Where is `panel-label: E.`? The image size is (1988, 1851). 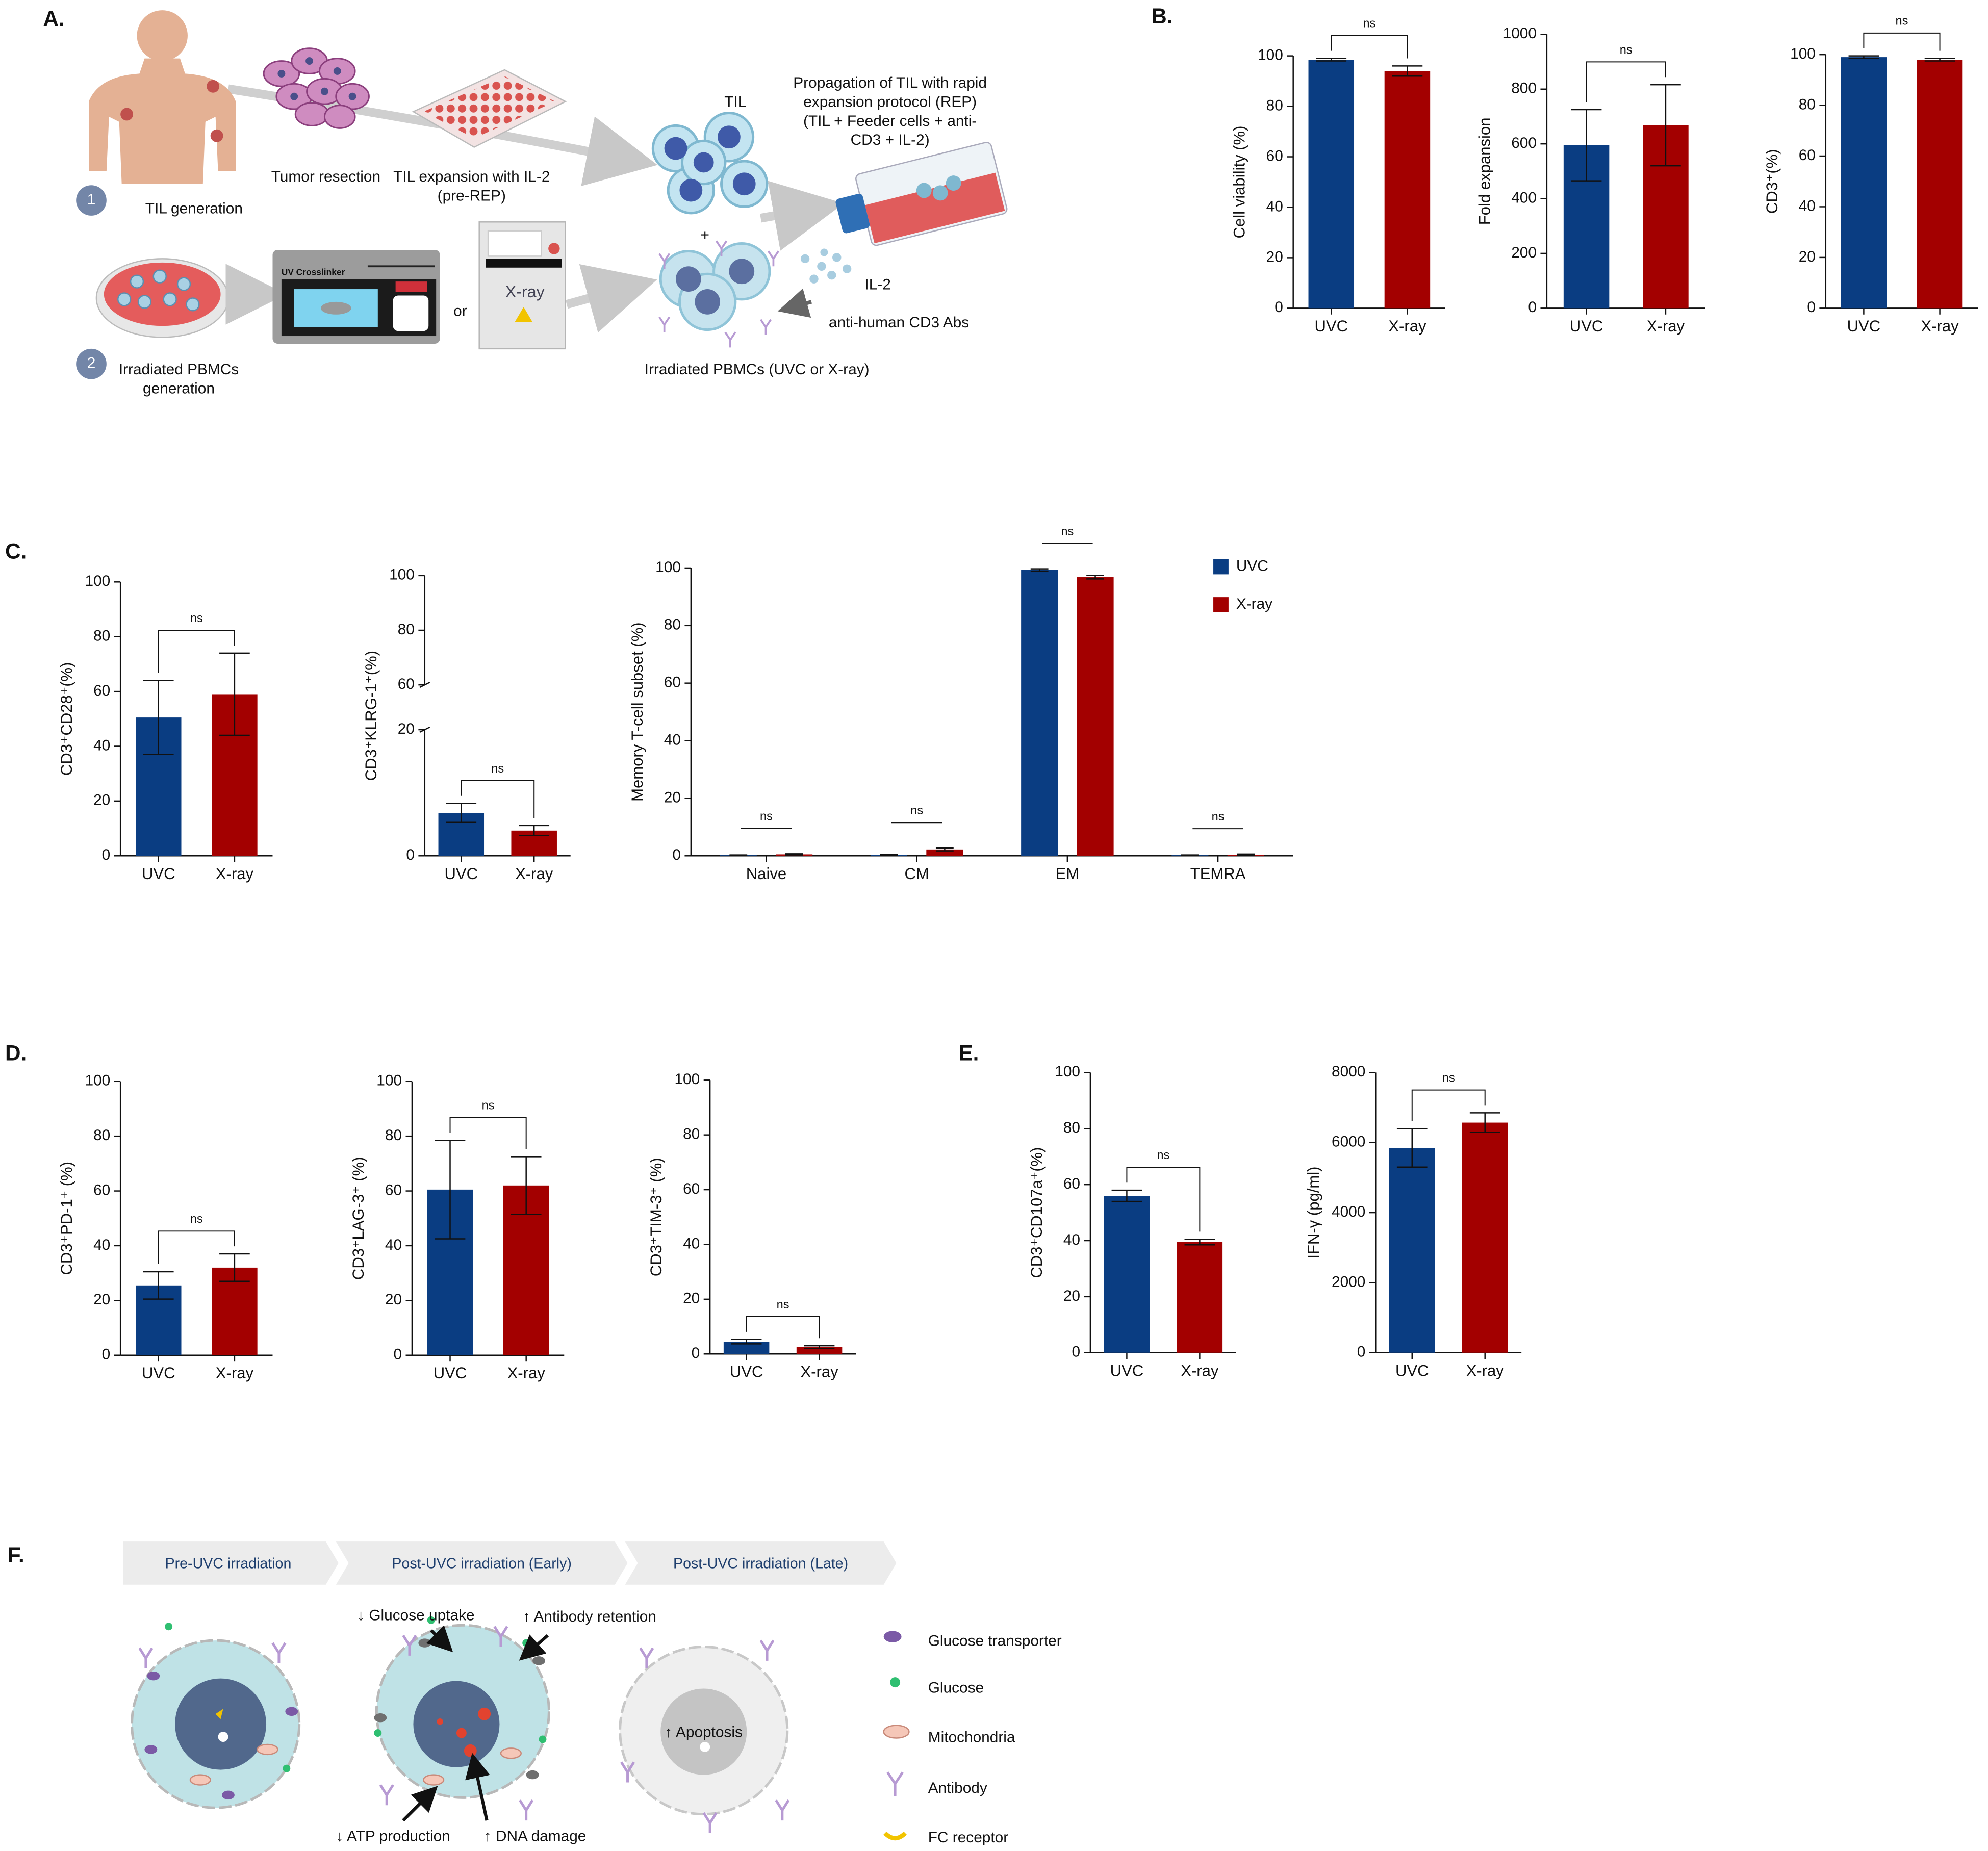
panel-label: E. is located at coordinates (969, 1053).